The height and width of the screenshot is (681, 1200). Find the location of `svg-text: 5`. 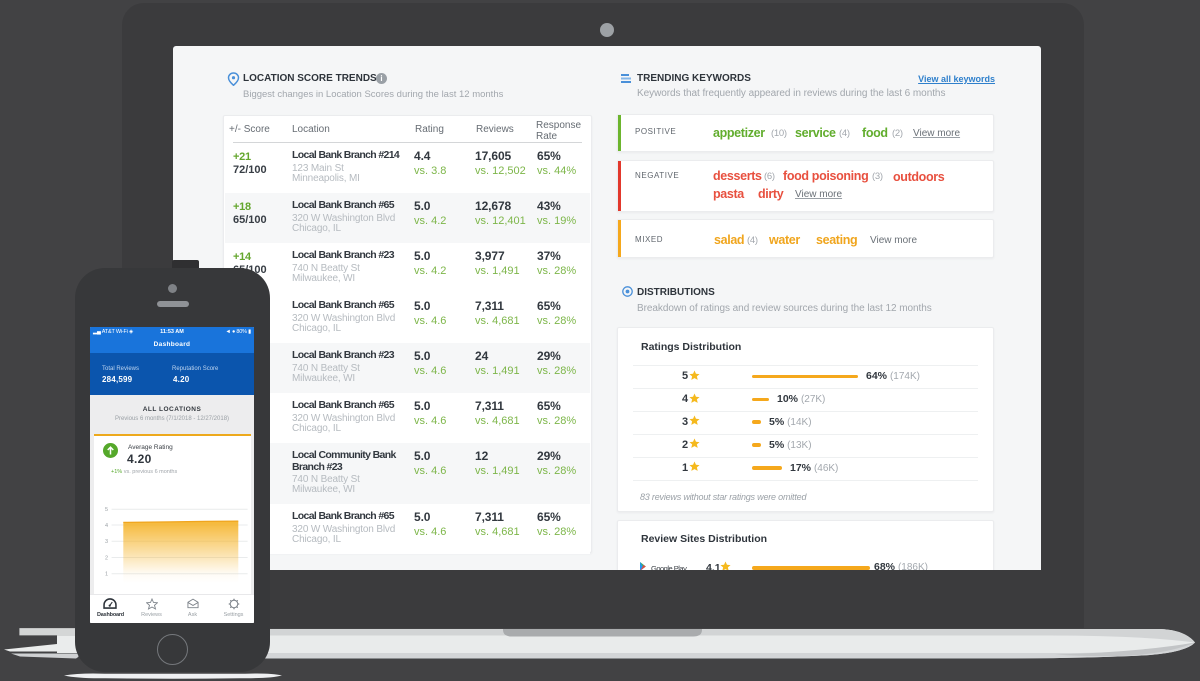

svg-text: 5 is located at coordinates (106, 510).